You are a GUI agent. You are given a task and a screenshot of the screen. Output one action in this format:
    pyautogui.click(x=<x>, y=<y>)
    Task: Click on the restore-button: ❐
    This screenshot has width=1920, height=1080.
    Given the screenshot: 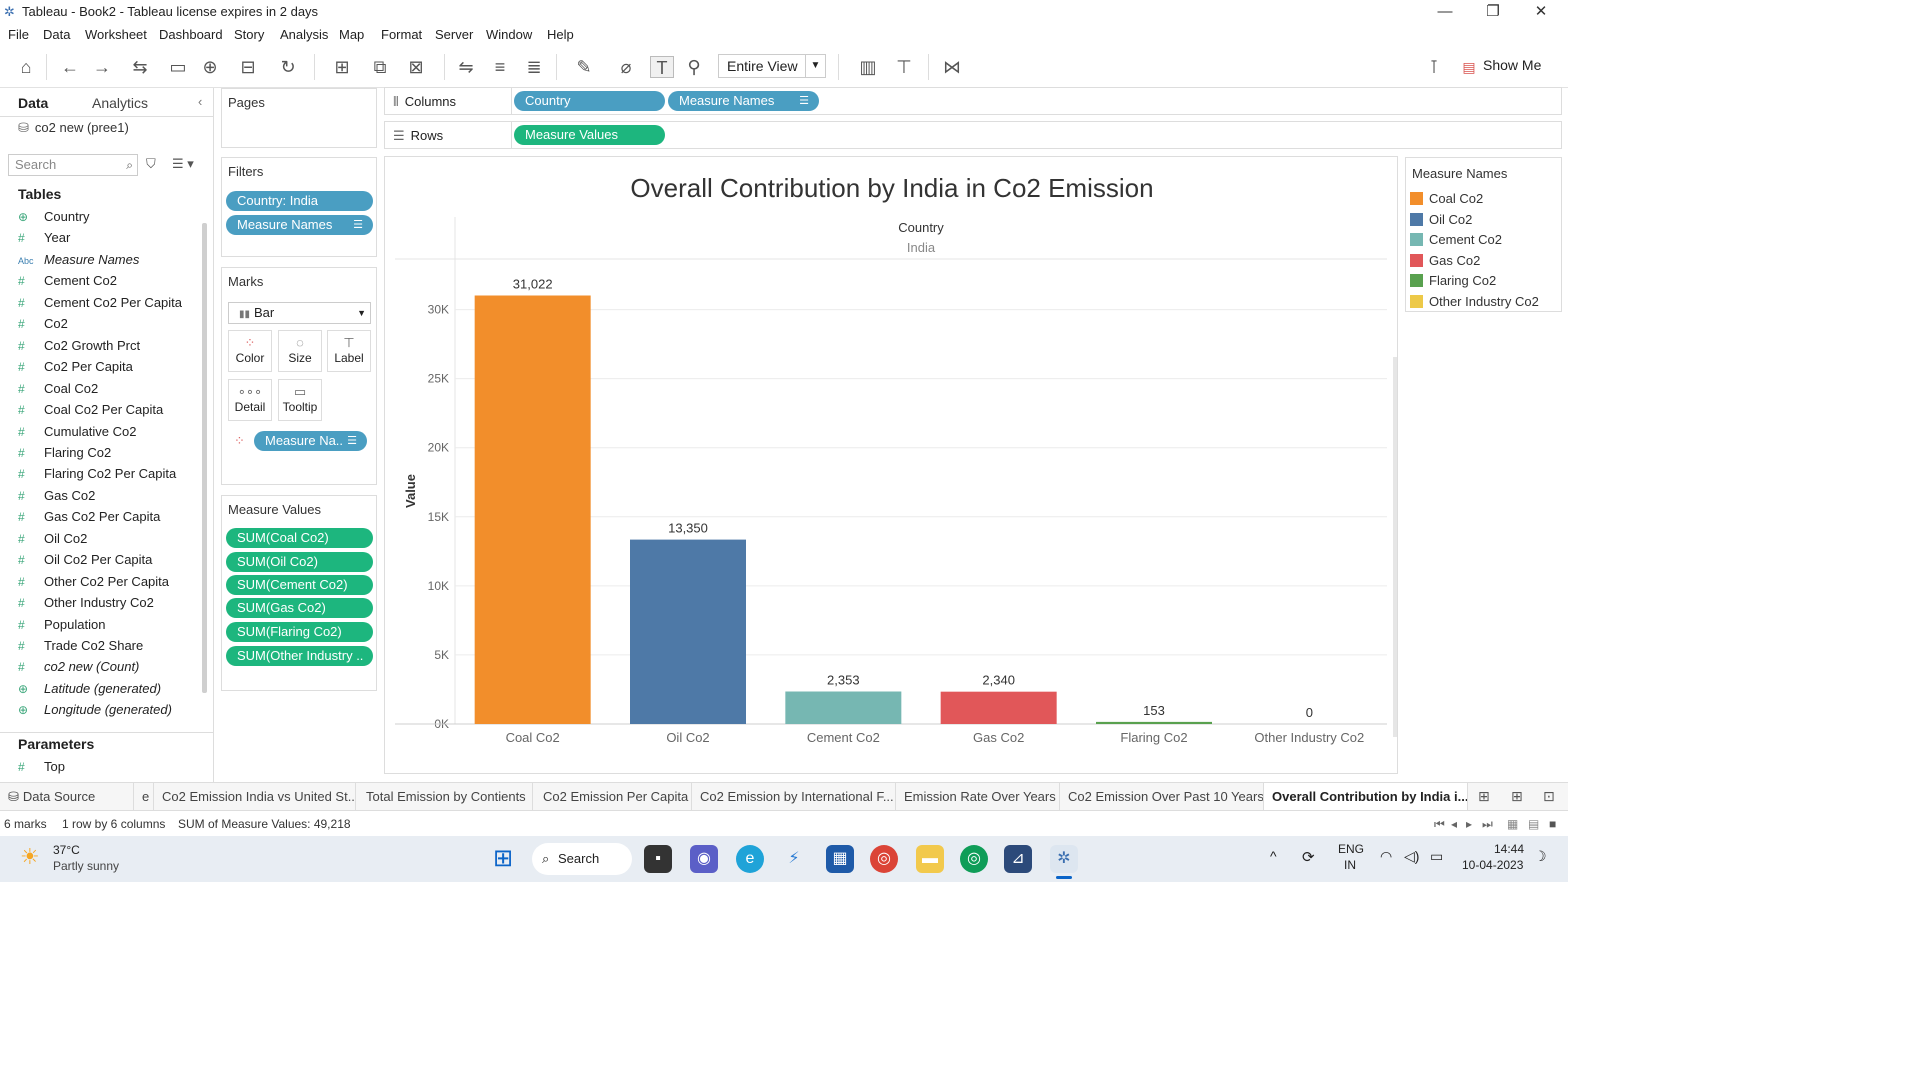 What is the action you would take?
    pyautogui.click(x=1493, y=11)
    